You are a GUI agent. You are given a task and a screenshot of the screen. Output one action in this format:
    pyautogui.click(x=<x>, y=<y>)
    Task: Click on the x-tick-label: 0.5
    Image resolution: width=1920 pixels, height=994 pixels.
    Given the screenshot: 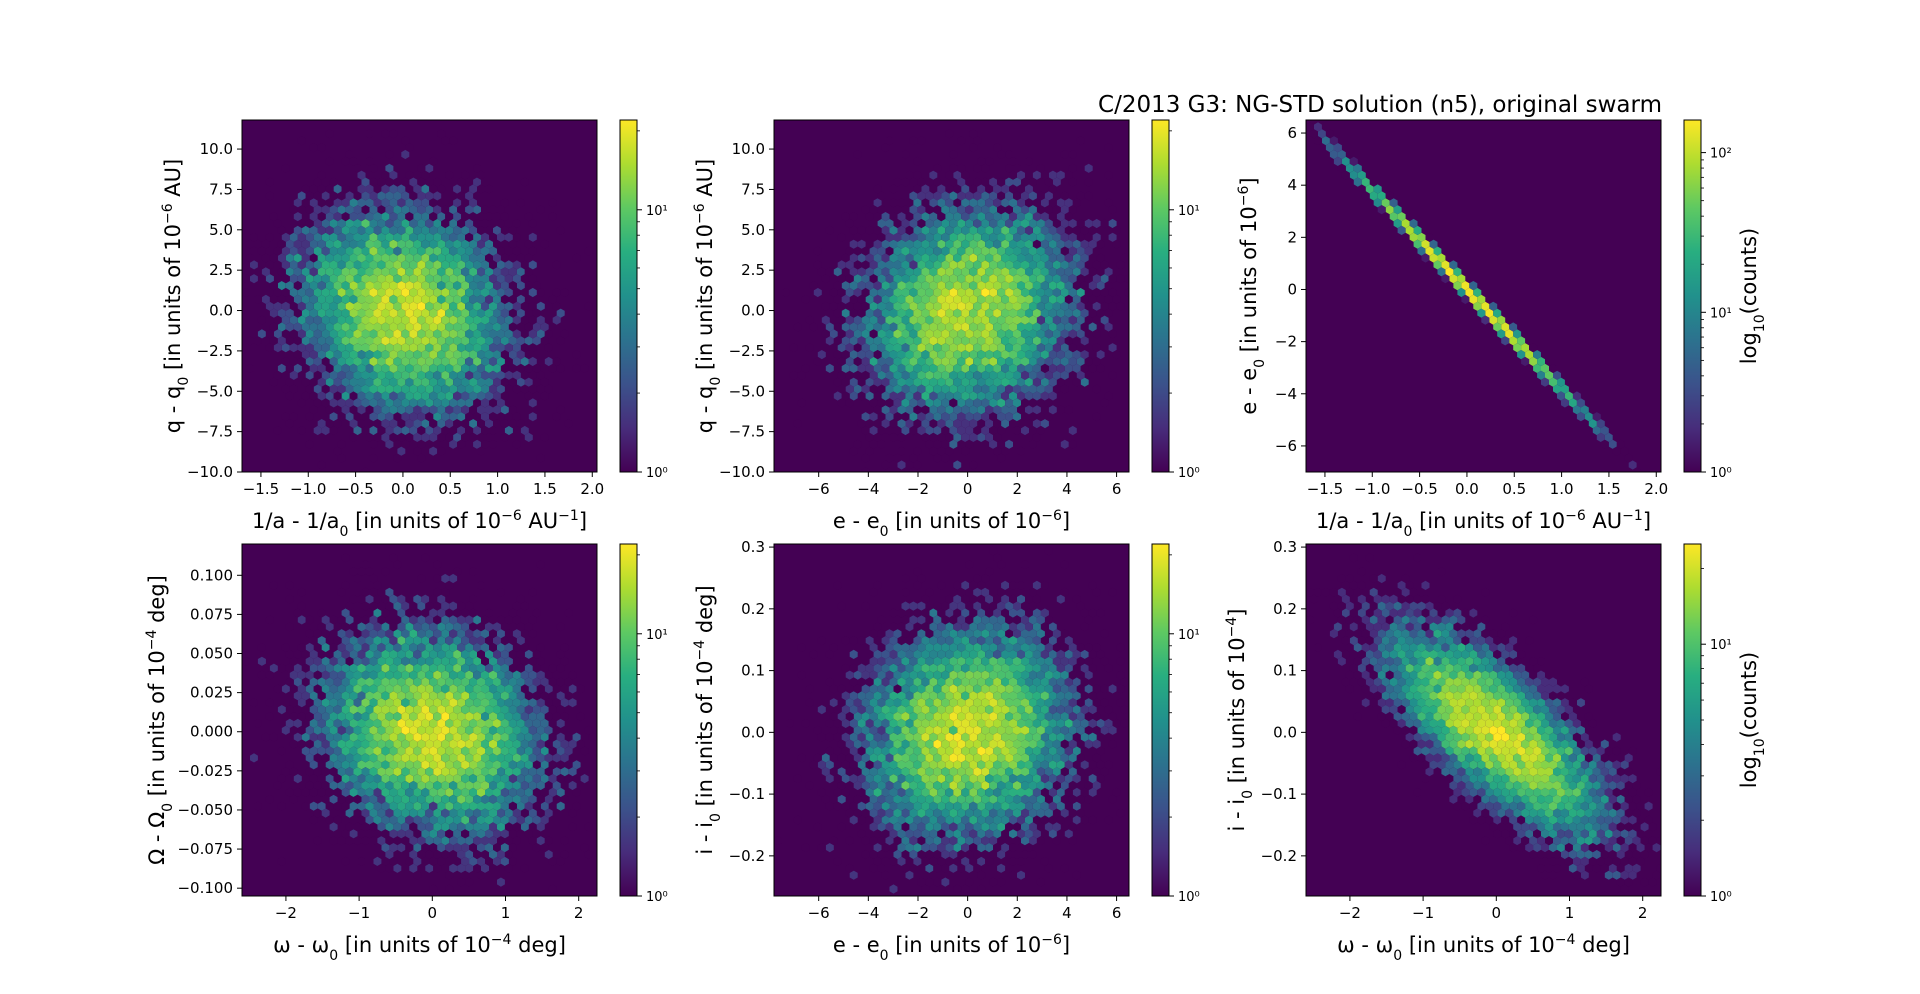 What is the action you would take?
    pyautogui.click(x=450, y=489)
    